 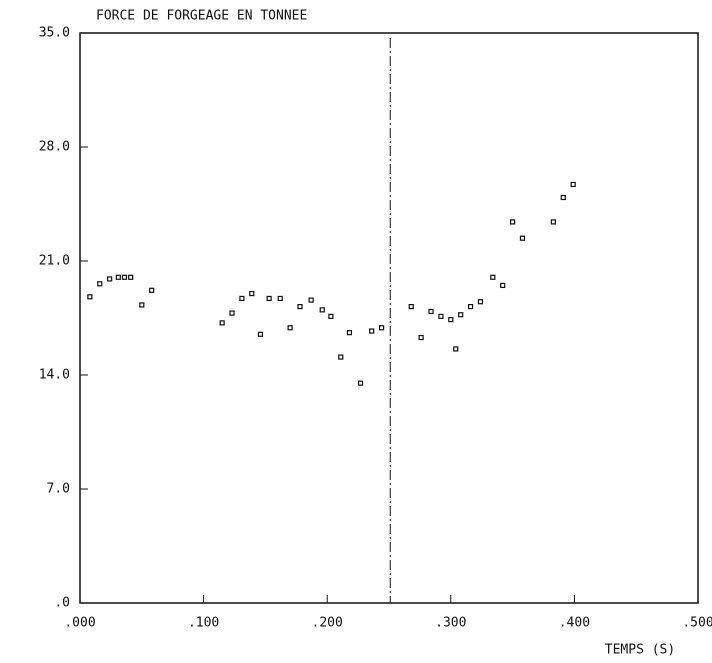 I want to click on x-tick-label: .500, so click(x=697, y=623).